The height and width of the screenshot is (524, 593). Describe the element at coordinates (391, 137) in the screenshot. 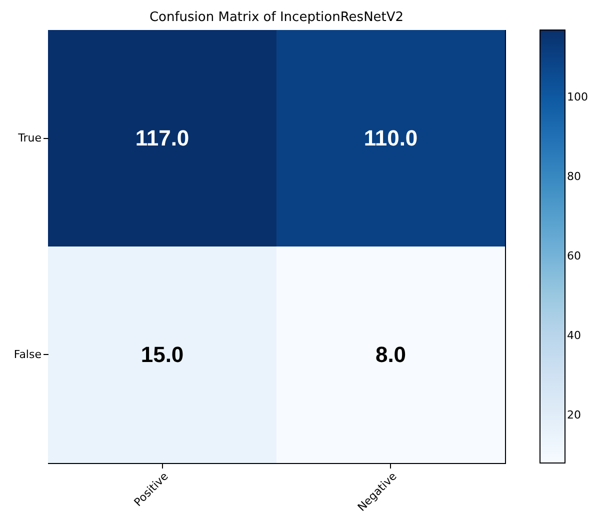

I see `data-label: 110.0` at that location.